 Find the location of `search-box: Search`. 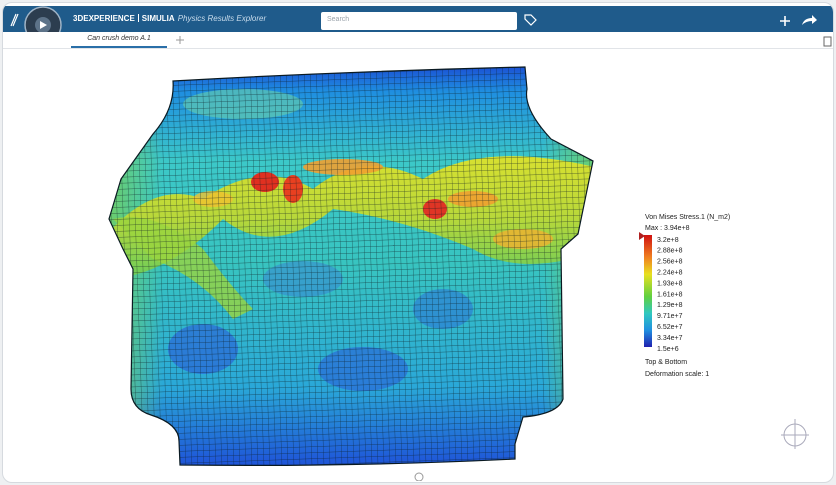

search-box: Search is located at coordinates (419, 21).